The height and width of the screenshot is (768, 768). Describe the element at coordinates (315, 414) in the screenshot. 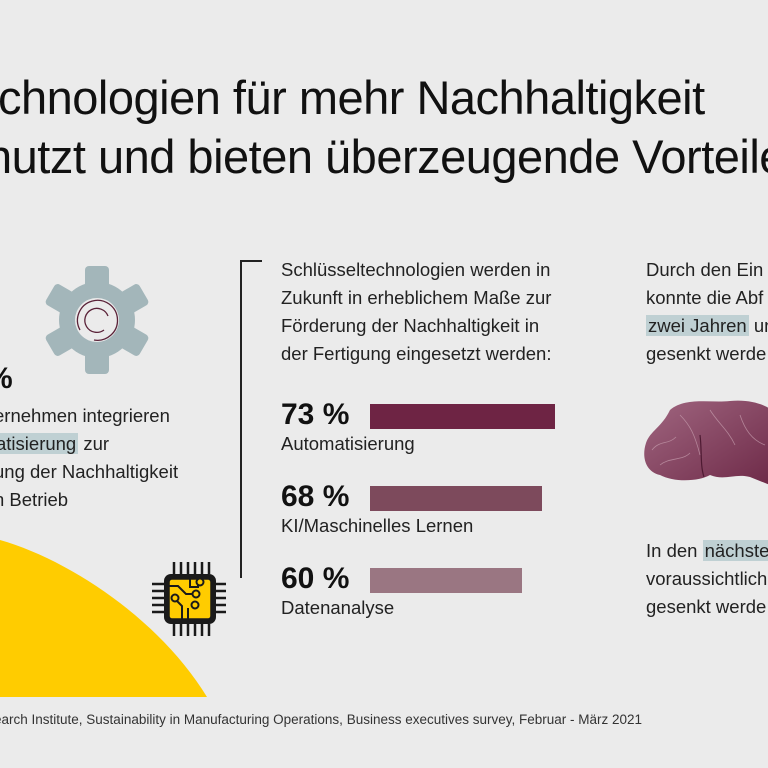

I see `bar-value-label: 73 %` at that location.